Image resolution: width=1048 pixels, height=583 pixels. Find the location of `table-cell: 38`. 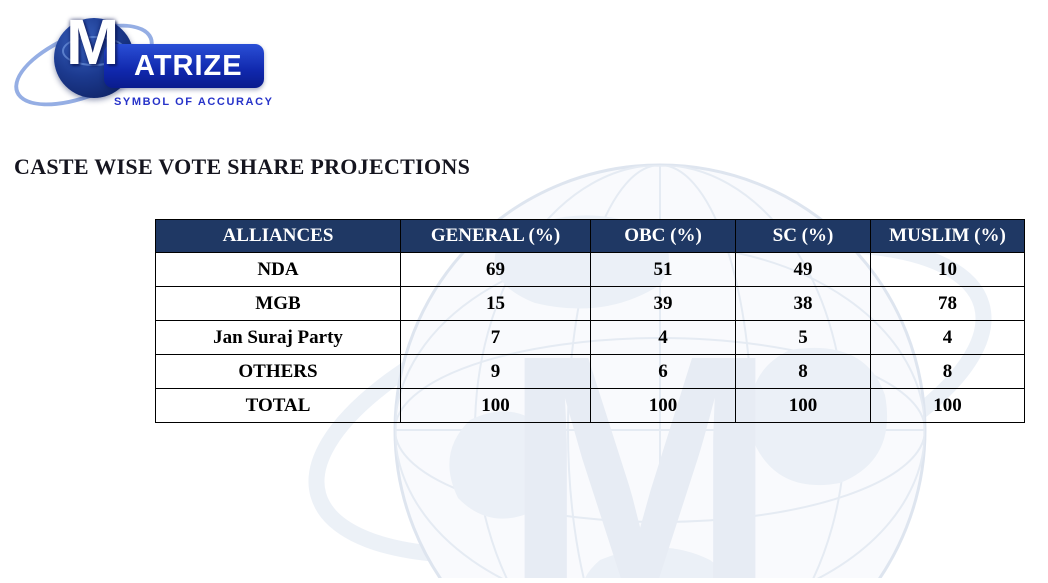

table-cell: 38 is located at coordinates (803, 303).